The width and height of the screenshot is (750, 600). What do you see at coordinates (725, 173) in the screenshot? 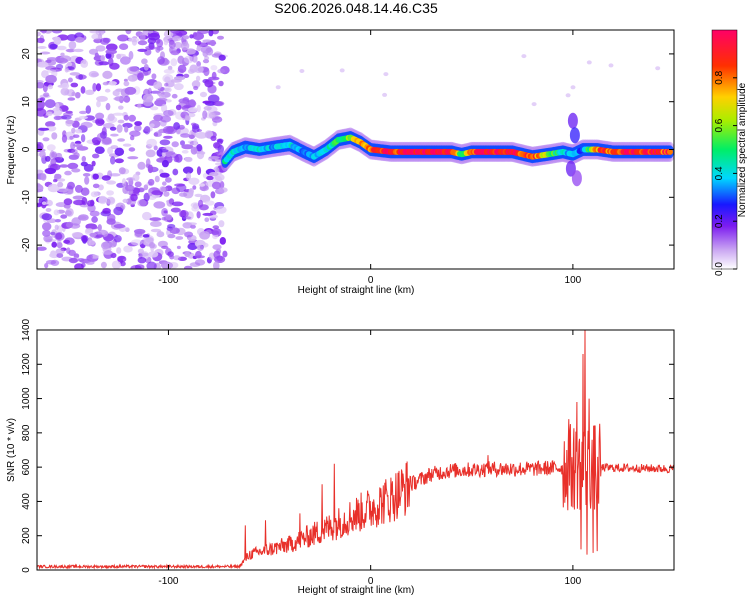
I see `colorbar-ticks: 0.0 0.2 0.4 0.6 0.8` at bounding box center [725, 173].